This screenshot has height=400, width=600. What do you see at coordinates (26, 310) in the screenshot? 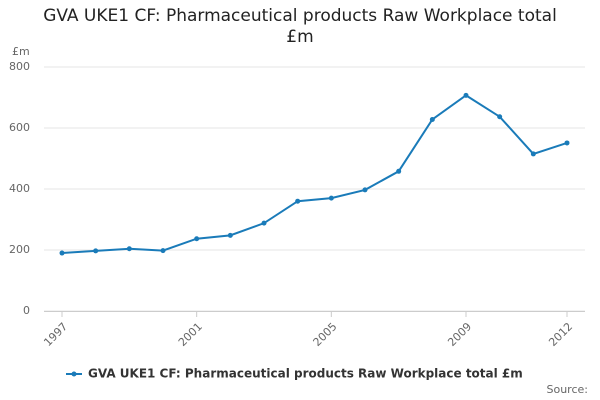
I see `y-tick-label: 0` at bounding box center [26, 310].